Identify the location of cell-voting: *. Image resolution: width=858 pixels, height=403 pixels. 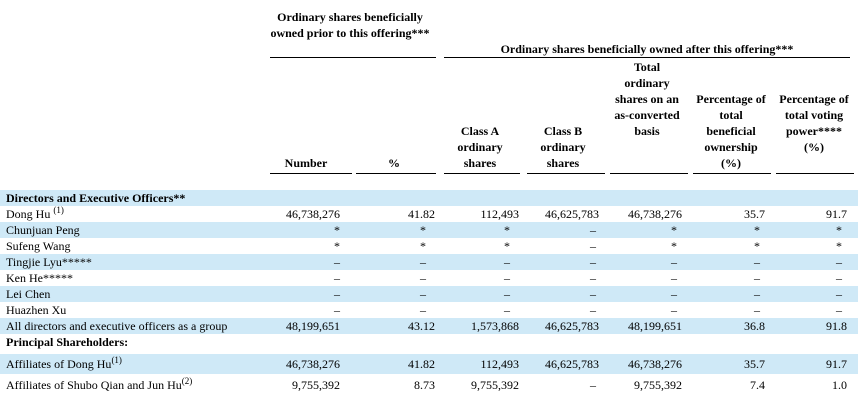
(839, 230).